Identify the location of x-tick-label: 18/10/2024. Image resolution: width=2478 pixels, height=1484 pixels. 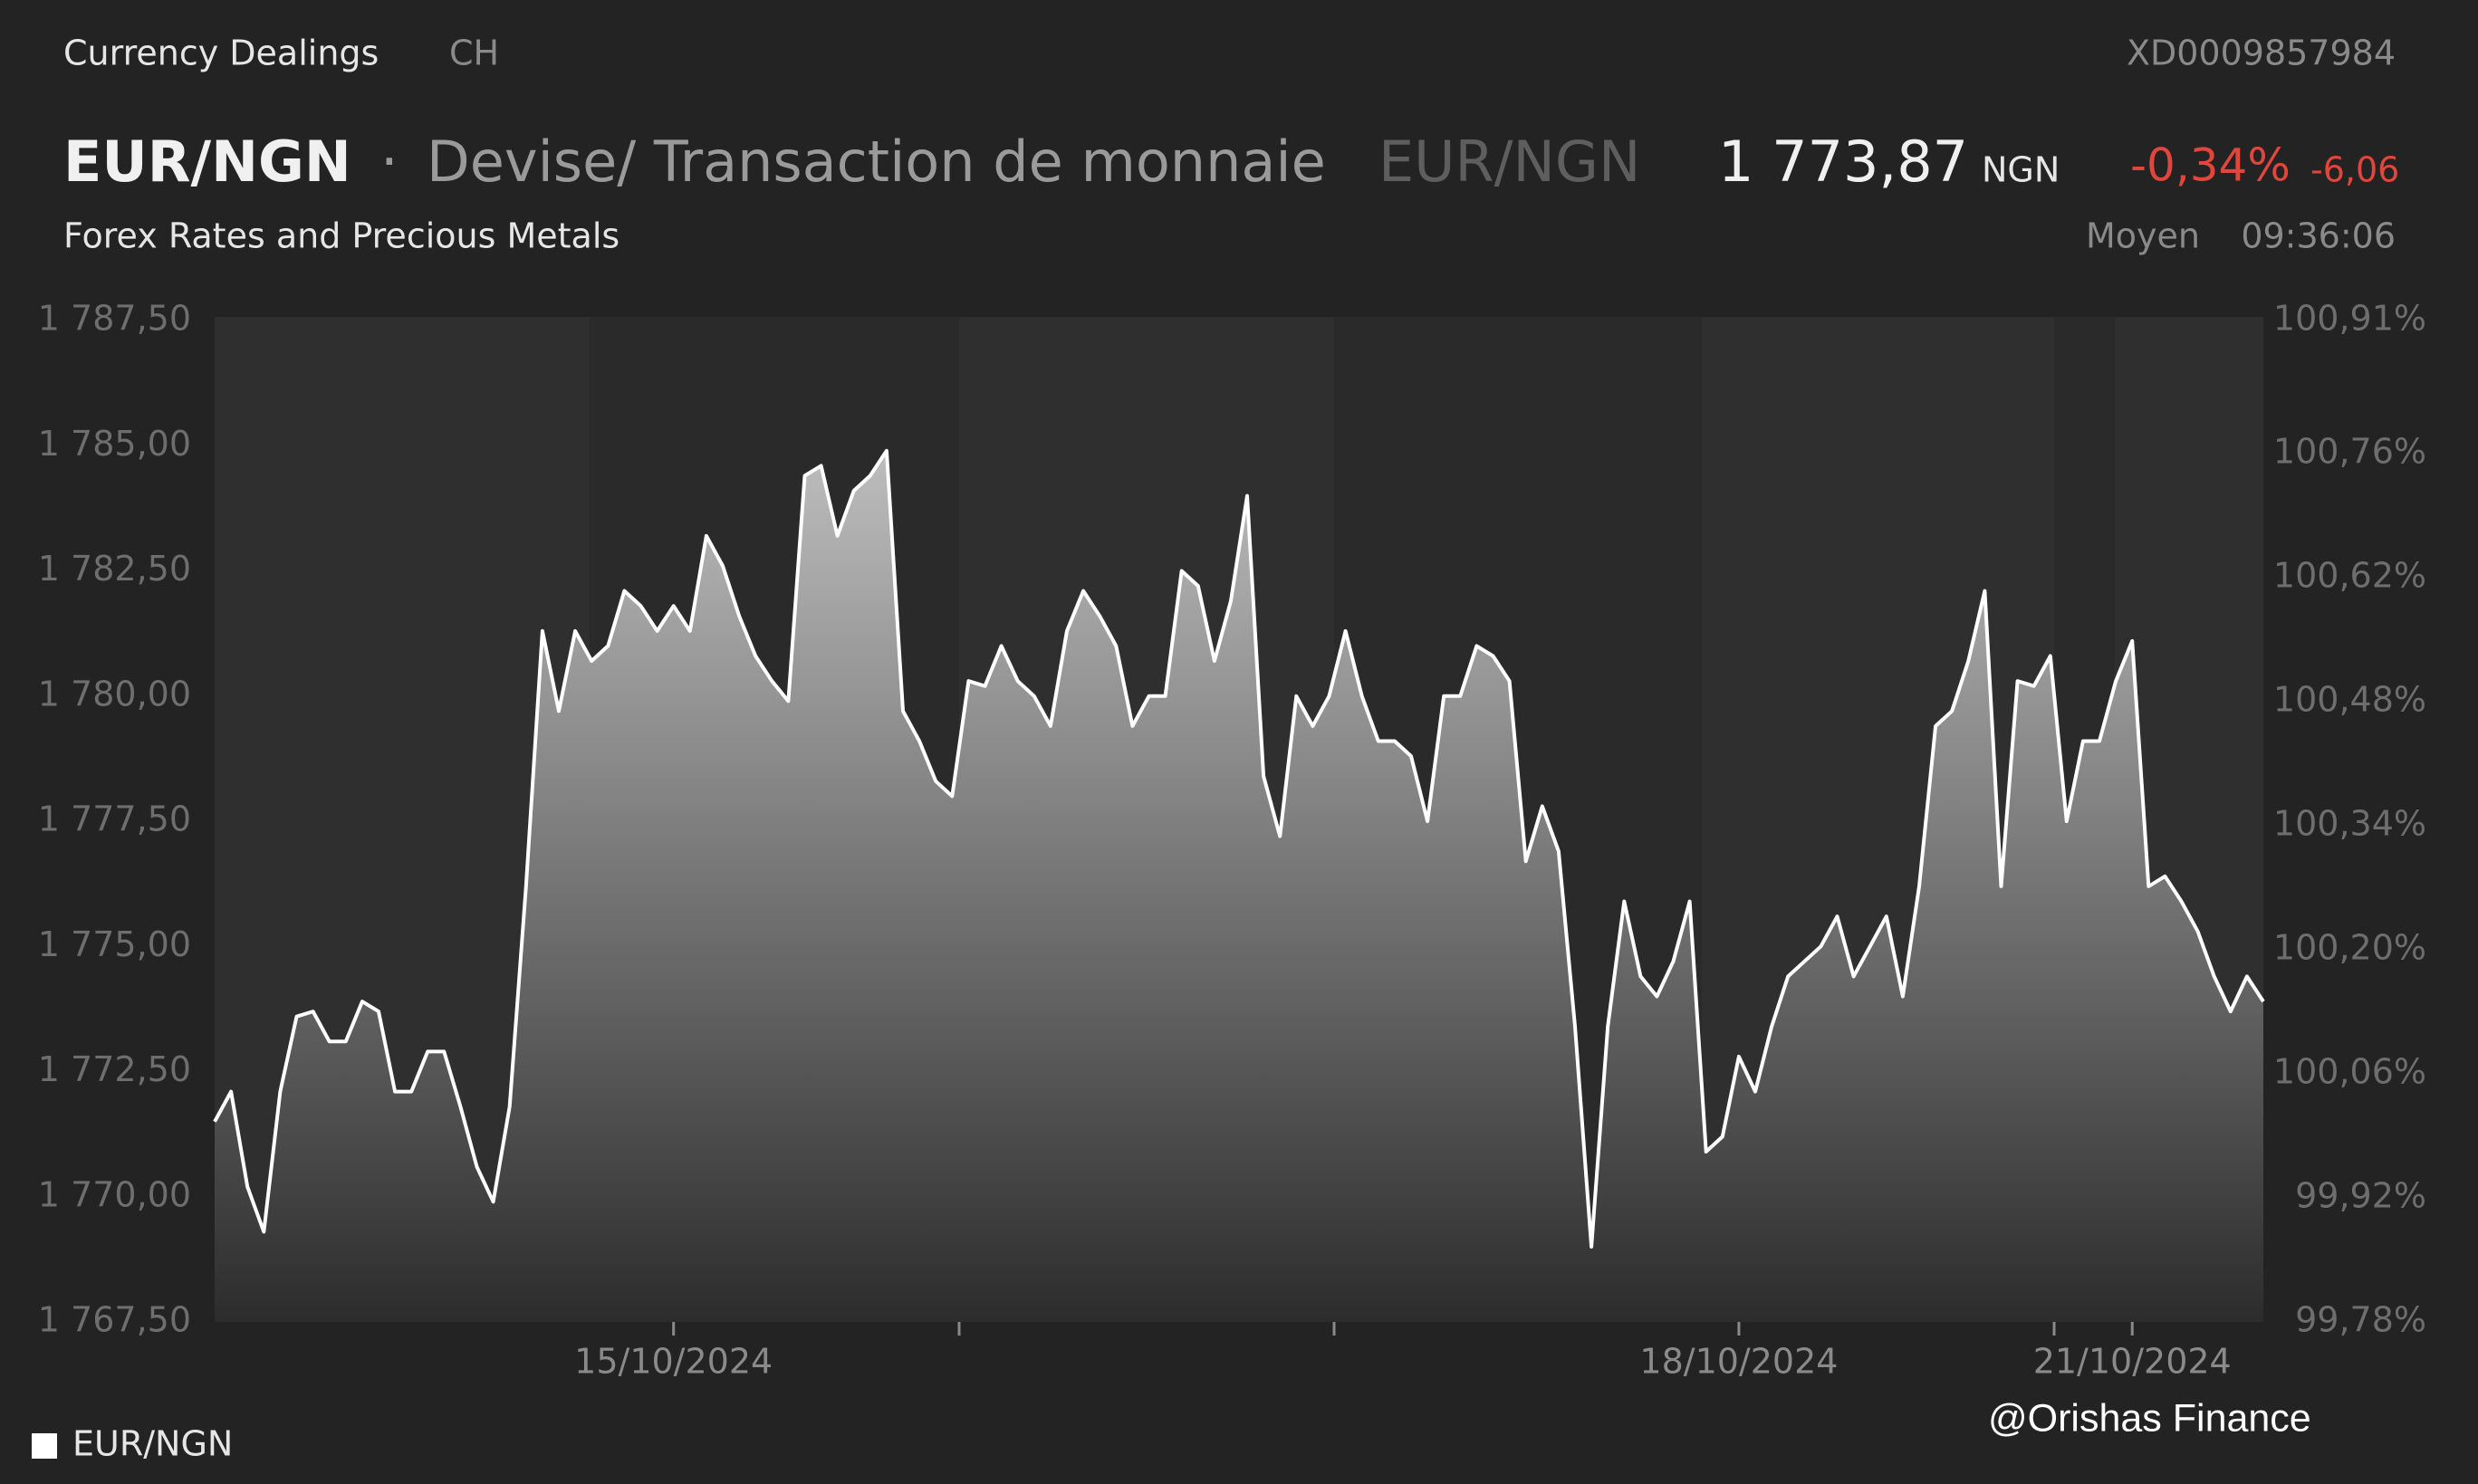
(1738, 1362).